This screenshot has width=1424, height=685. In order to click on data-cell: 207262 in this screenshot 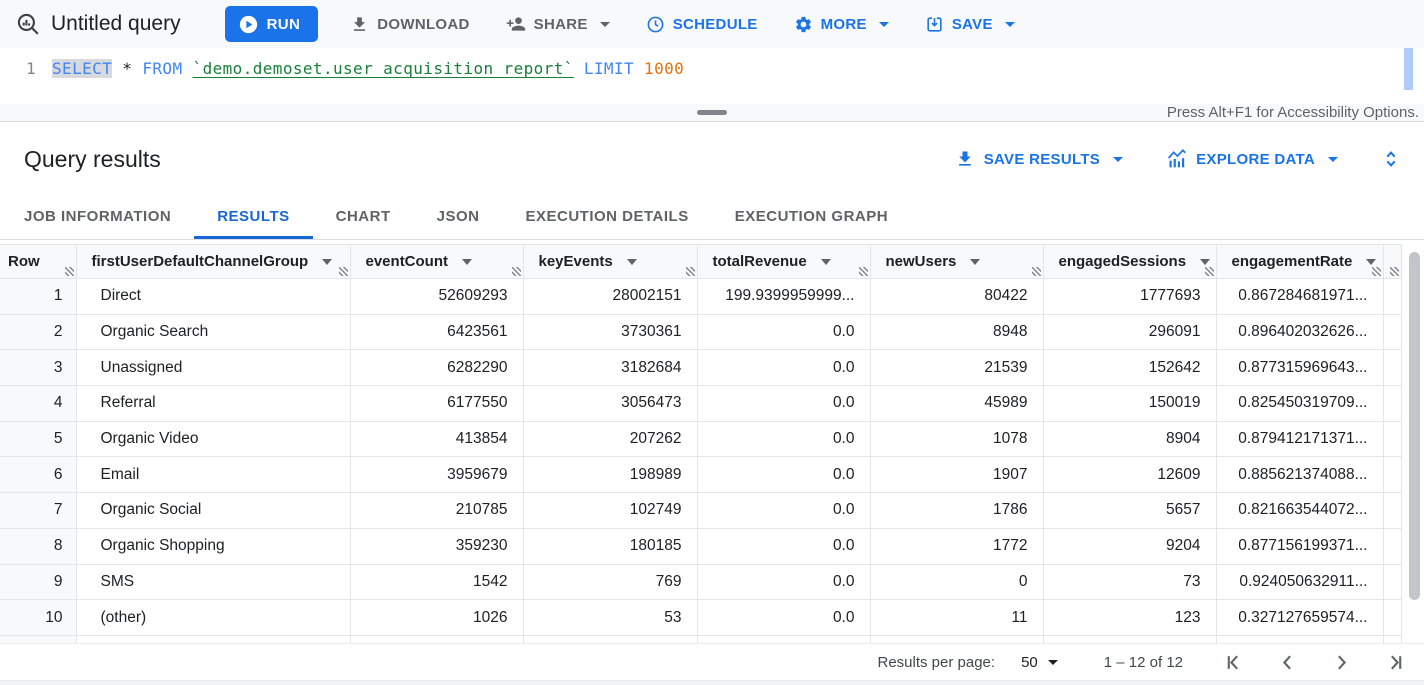, I will do `click(610, 439)`.